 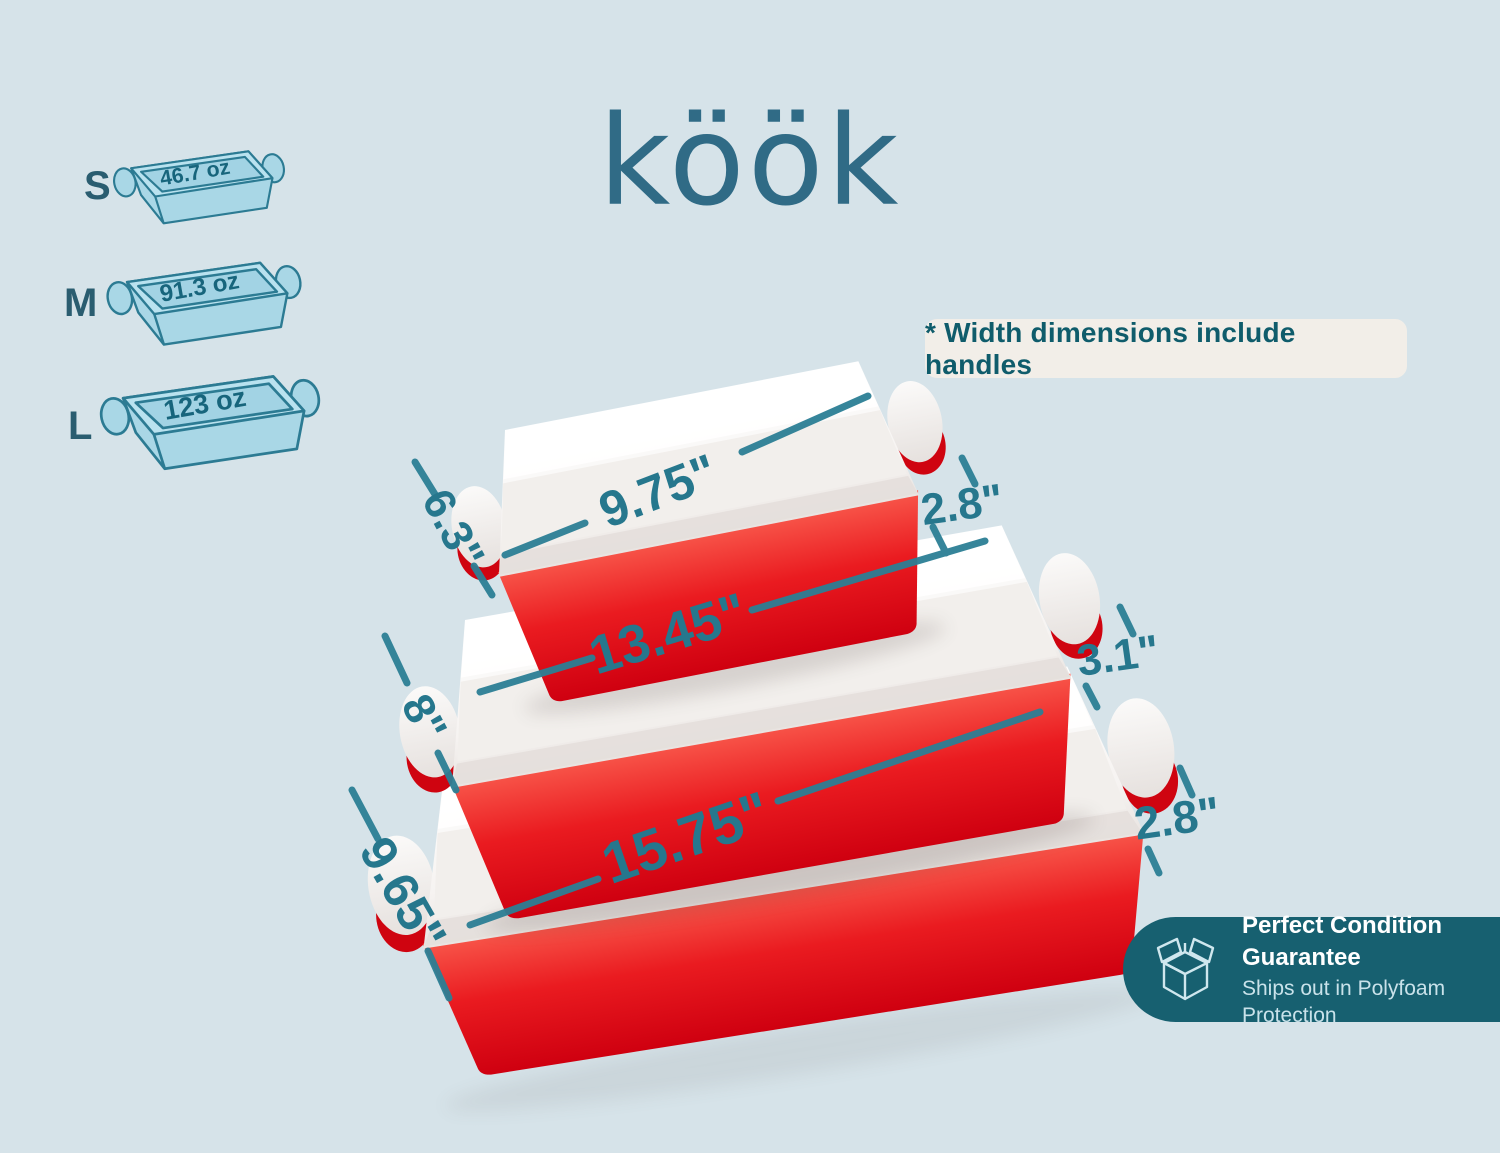 What do you see at coordinates (545, 539) in the screenshot?
I see `small-width-line-left` at bounding box center [545, 539].